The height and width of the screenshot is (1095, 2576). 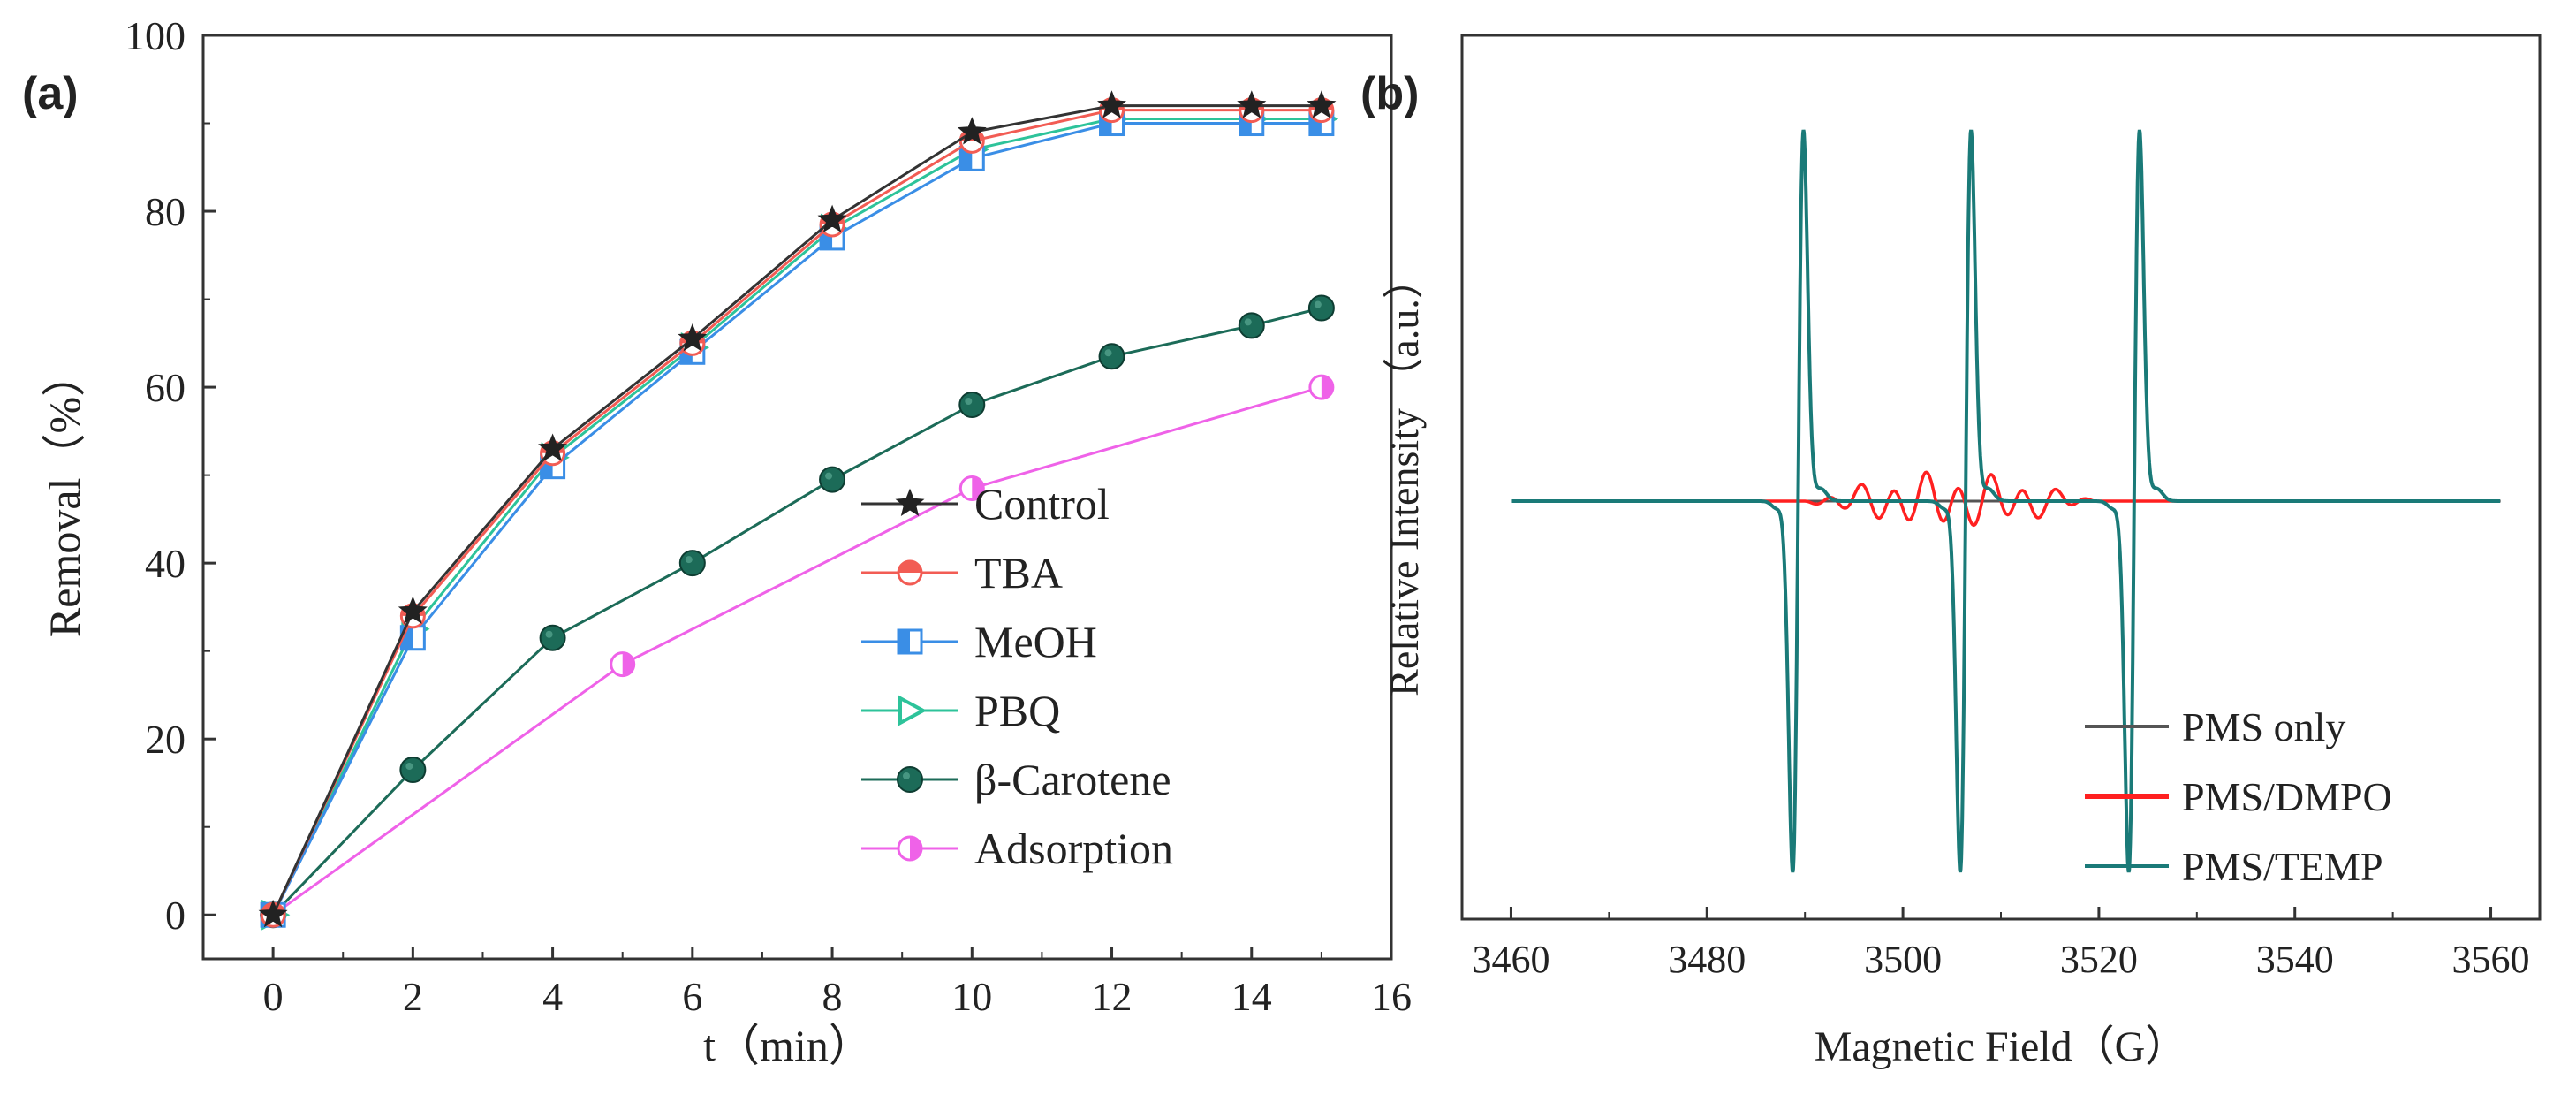 I want to click on a-y-tick-label: 20, so click(x=165, y=739).